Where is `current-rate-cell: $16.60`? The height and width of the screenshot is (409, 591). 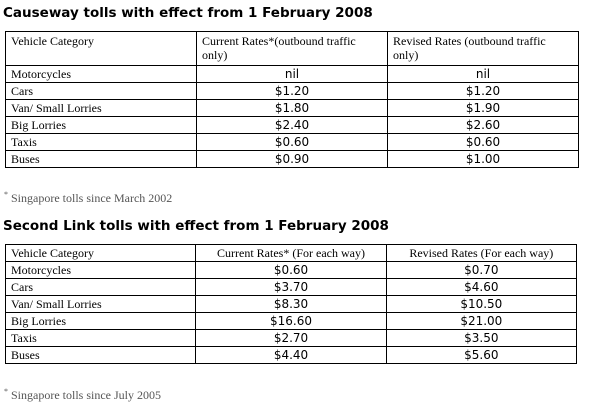 current-rate-cell: $16.60 is located at coordinates (291, 321).